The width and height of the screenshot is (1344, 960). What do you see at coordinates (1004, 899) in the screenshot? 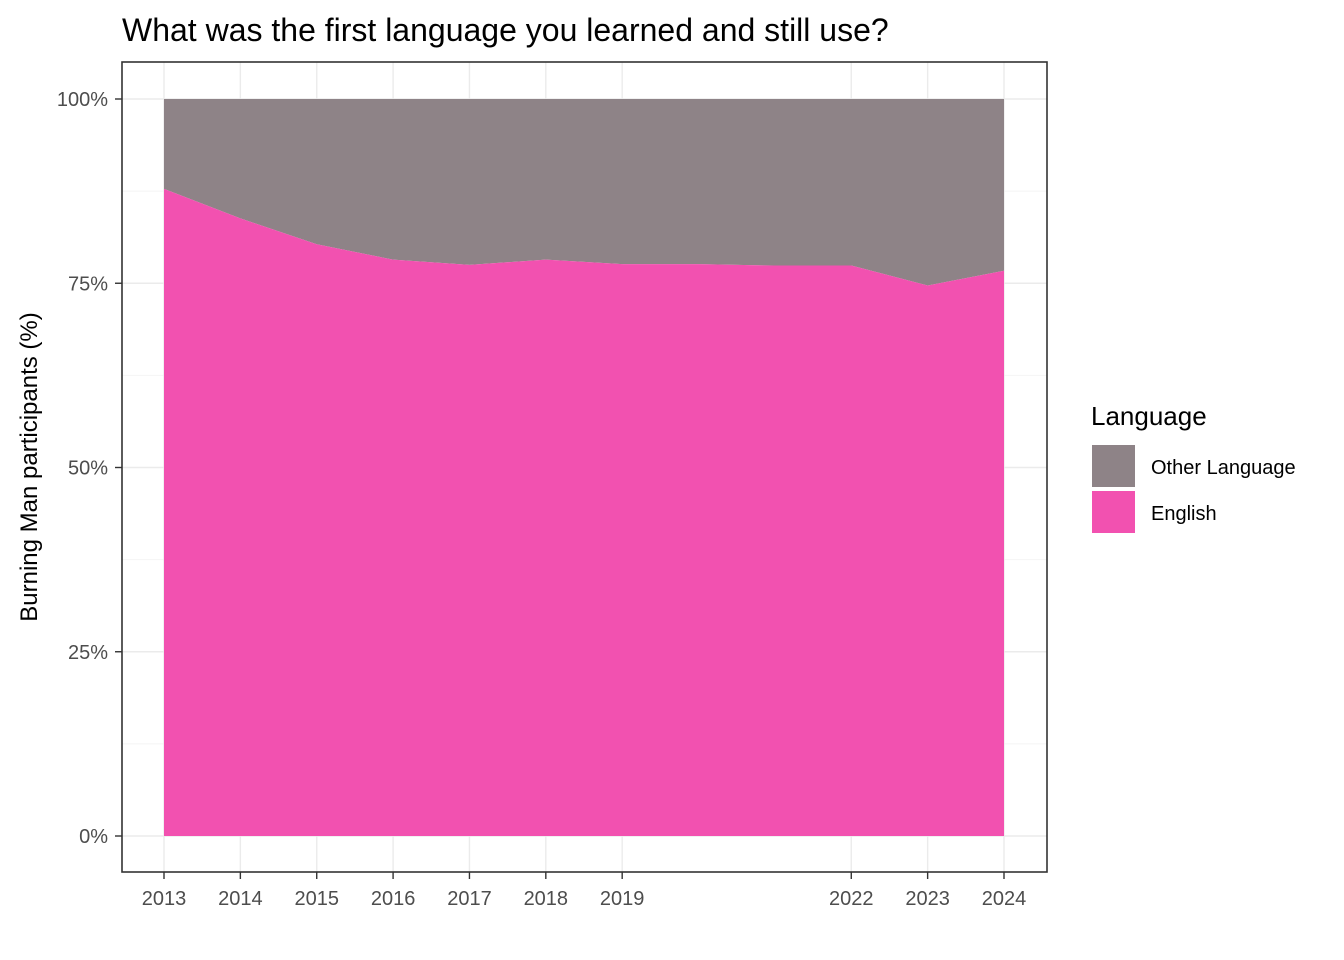
I see `x-tick-label: 2024` at bounding box center [1004, 899].